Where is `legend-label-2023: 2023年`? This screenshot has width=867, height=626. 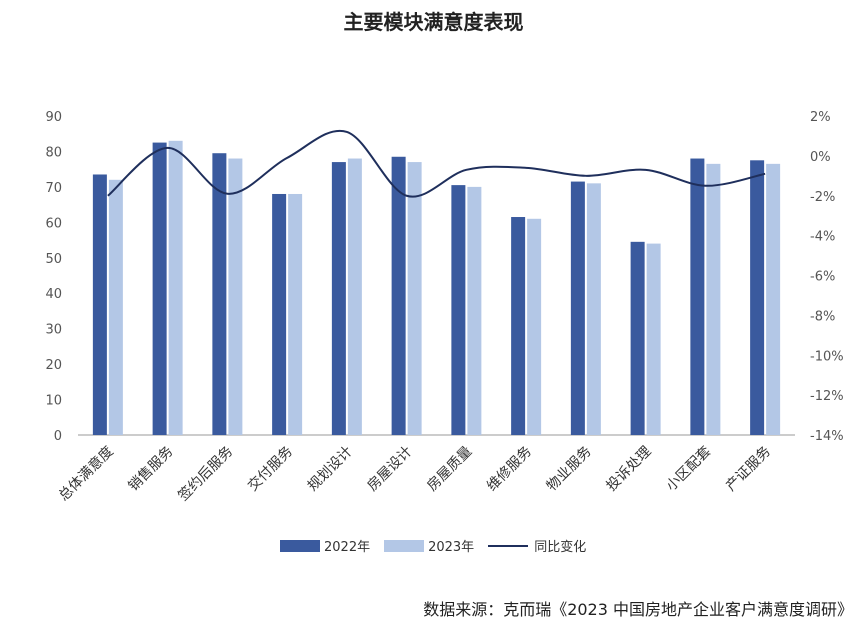 legend-label-2023: 2023年 is located at coordinates (451, 547).